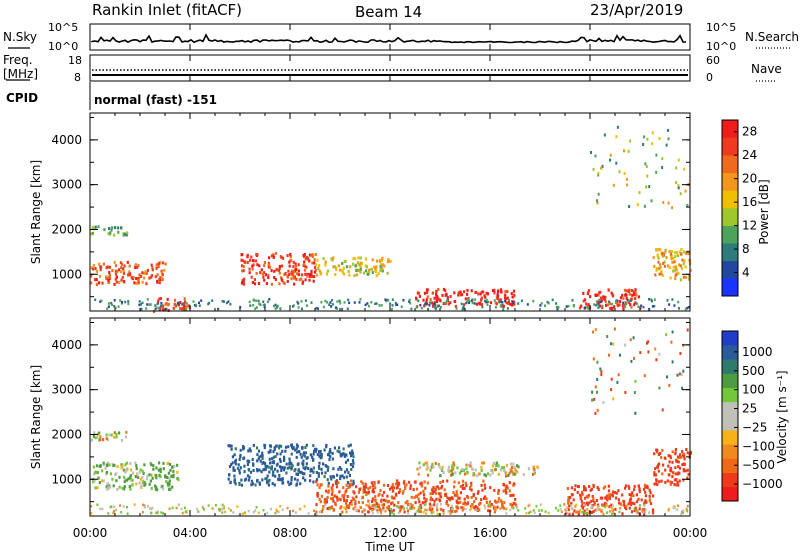 The width and height of the screenshot is (800, 558). What do you see at coordinates (167, 10) in the screenshot?
I see `station-title: Rankin Inlet (fitACF)` at bounding box center [167, 10].